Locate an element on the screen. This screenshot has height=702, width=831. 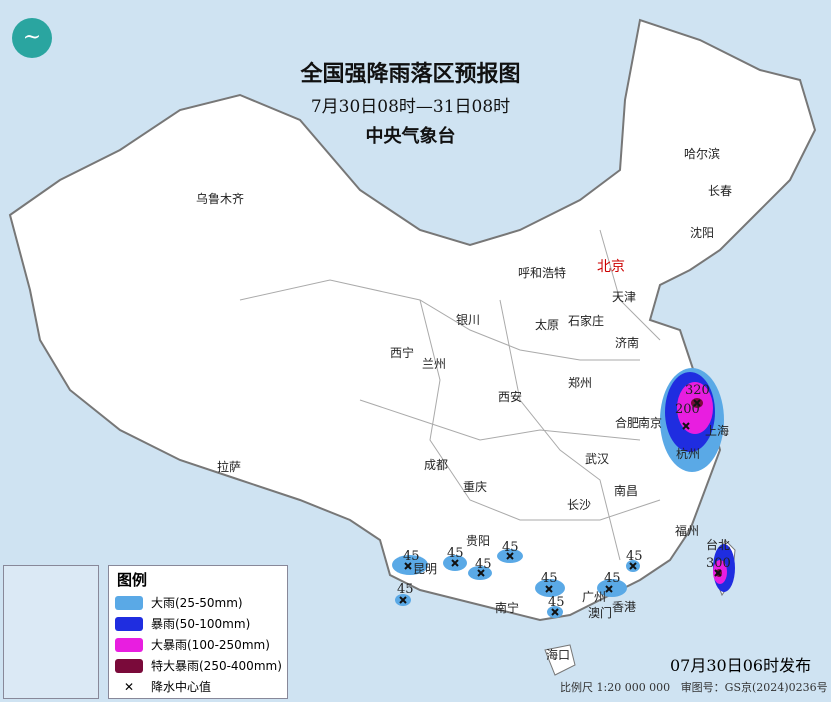
city-label: 贵阳 is located at coordinates (478, 541).